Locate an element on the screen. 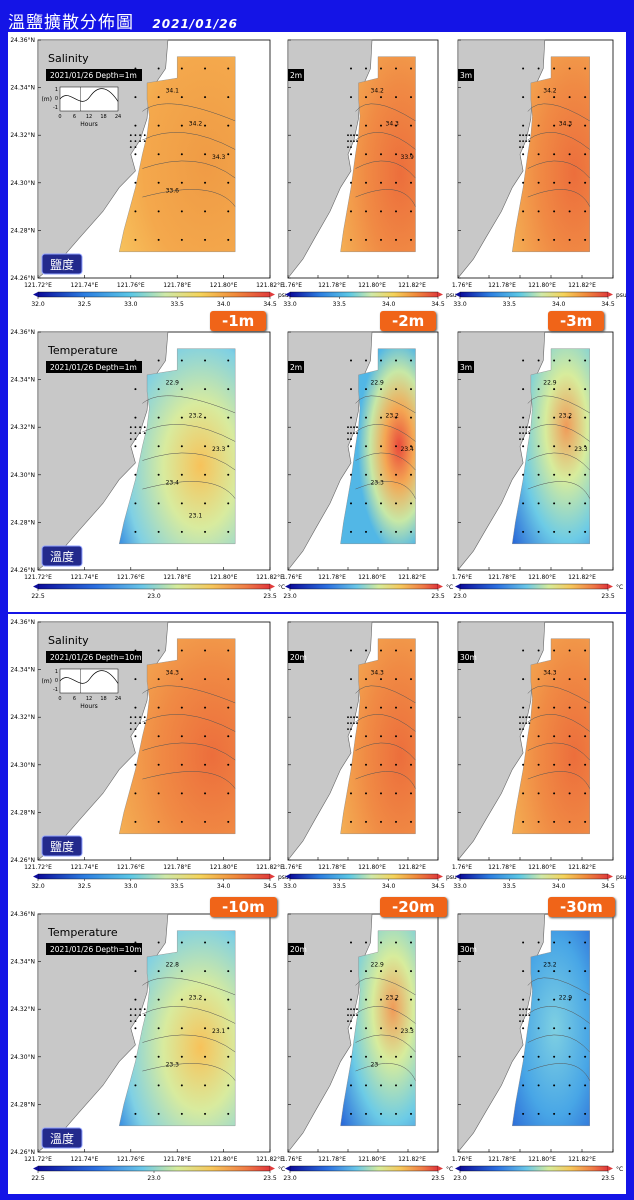 The height and width of the screenshot is (1200, 634). colorbar-low-arrow is located at coordinates (35, 294).